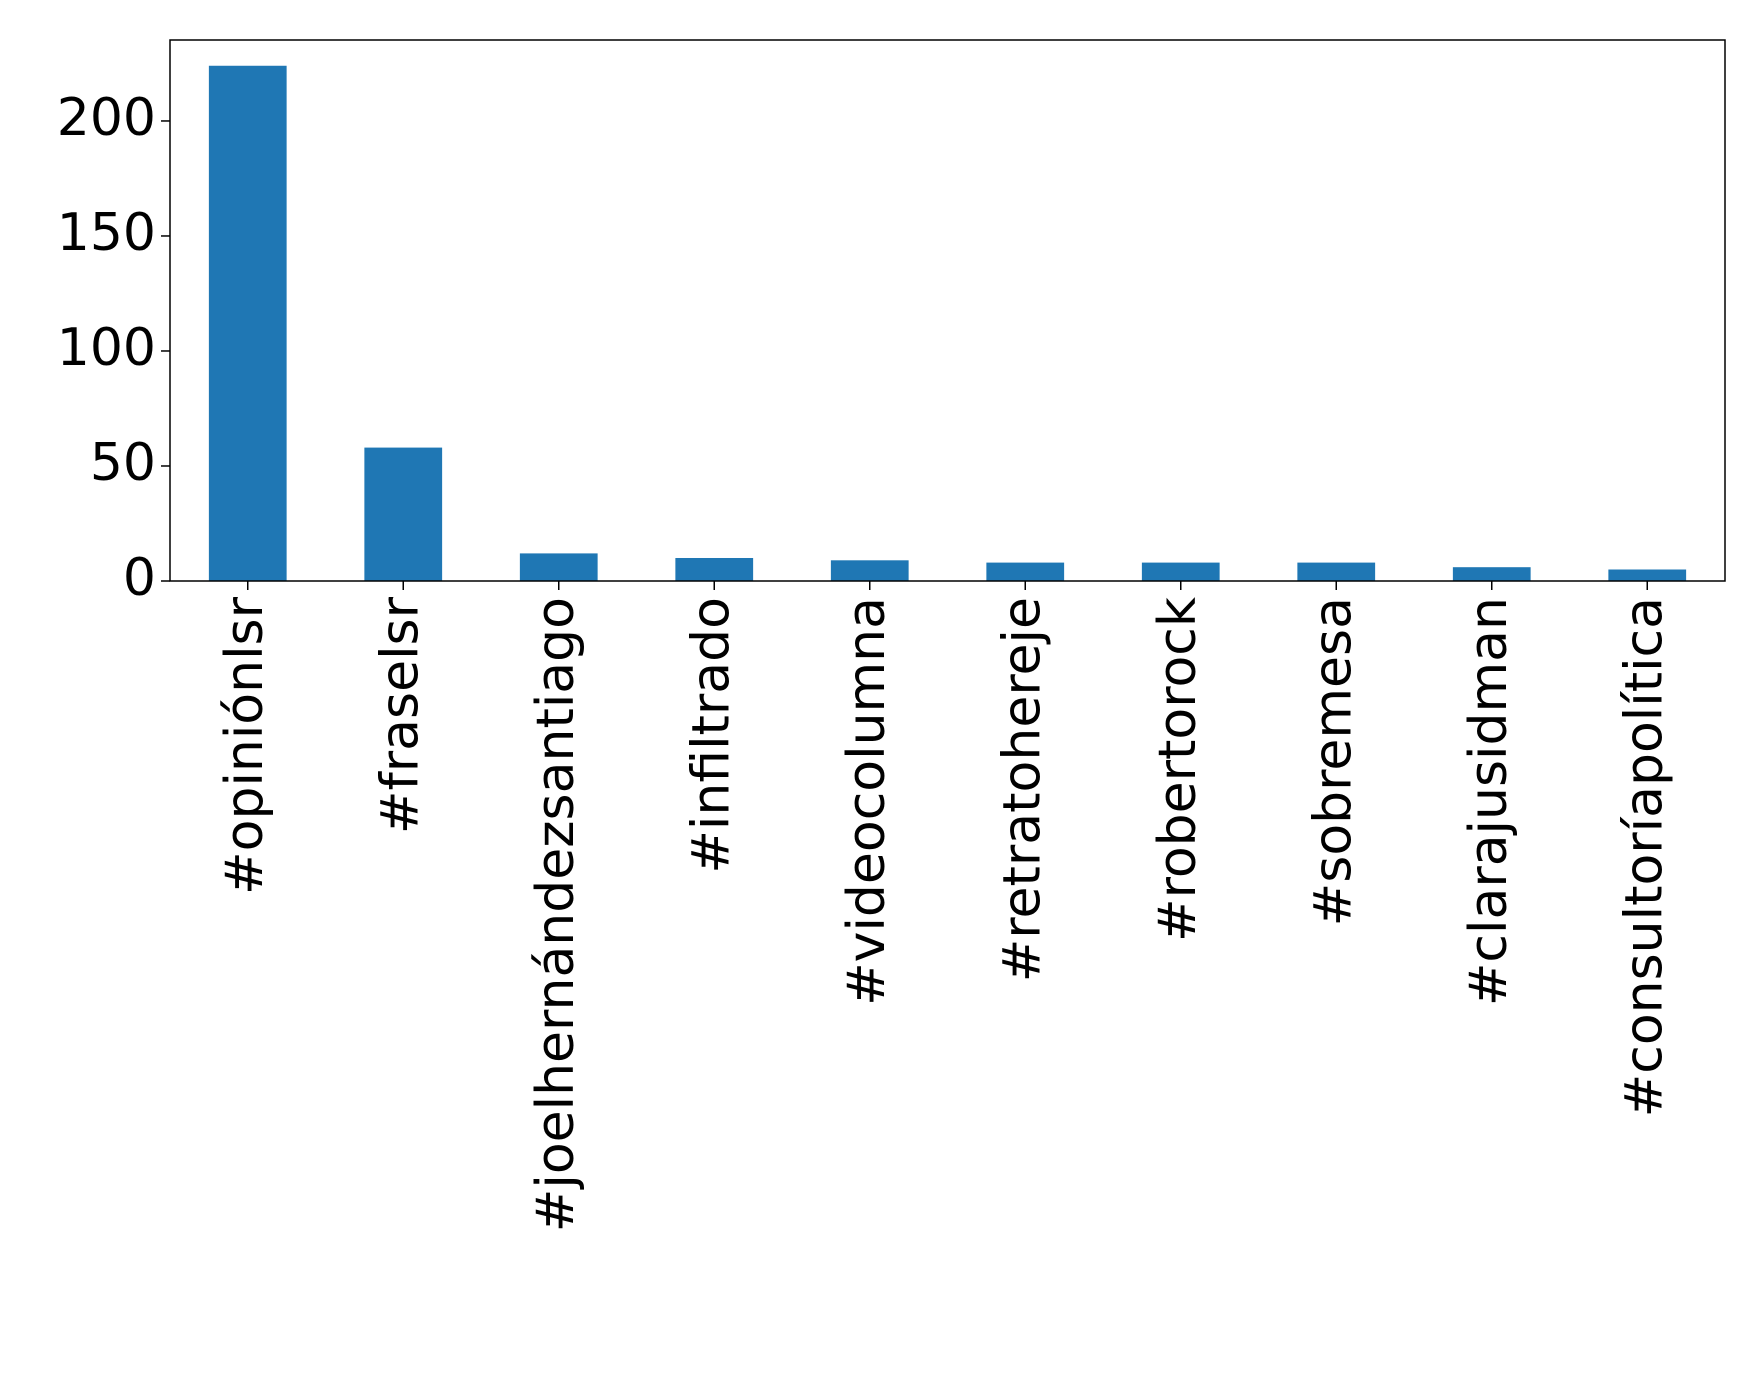 Image resolution: width=1758 pixels, height=1391 pixels. Describe the element at coordinates (106, 348) in the screenshot. I see `y-tick-label: 100` at that location.